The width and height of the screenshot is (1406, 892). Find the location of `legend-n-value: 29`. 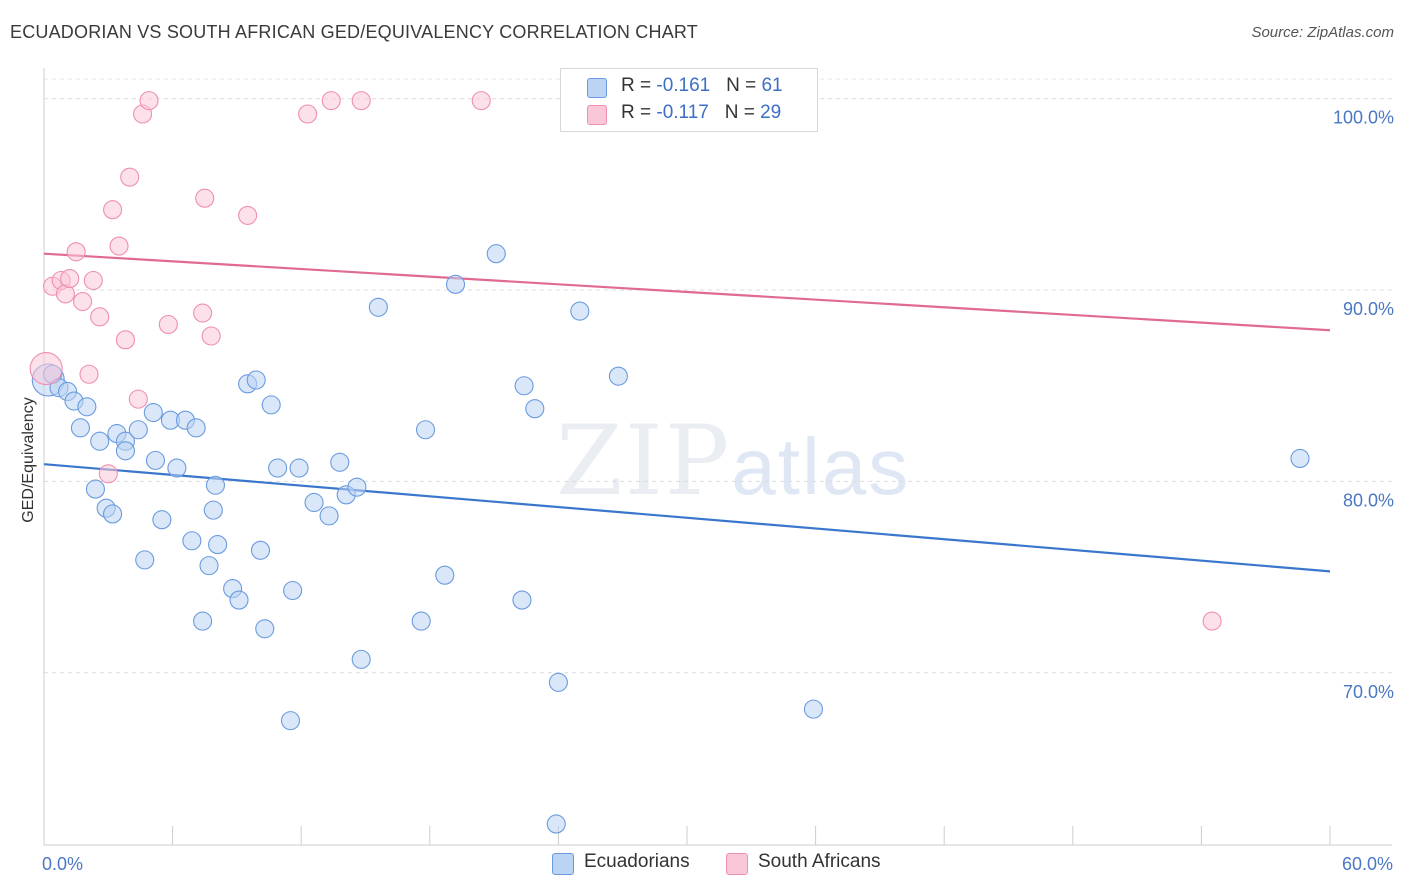

legend-n-value: 29 is located at coordinates (771, 112).